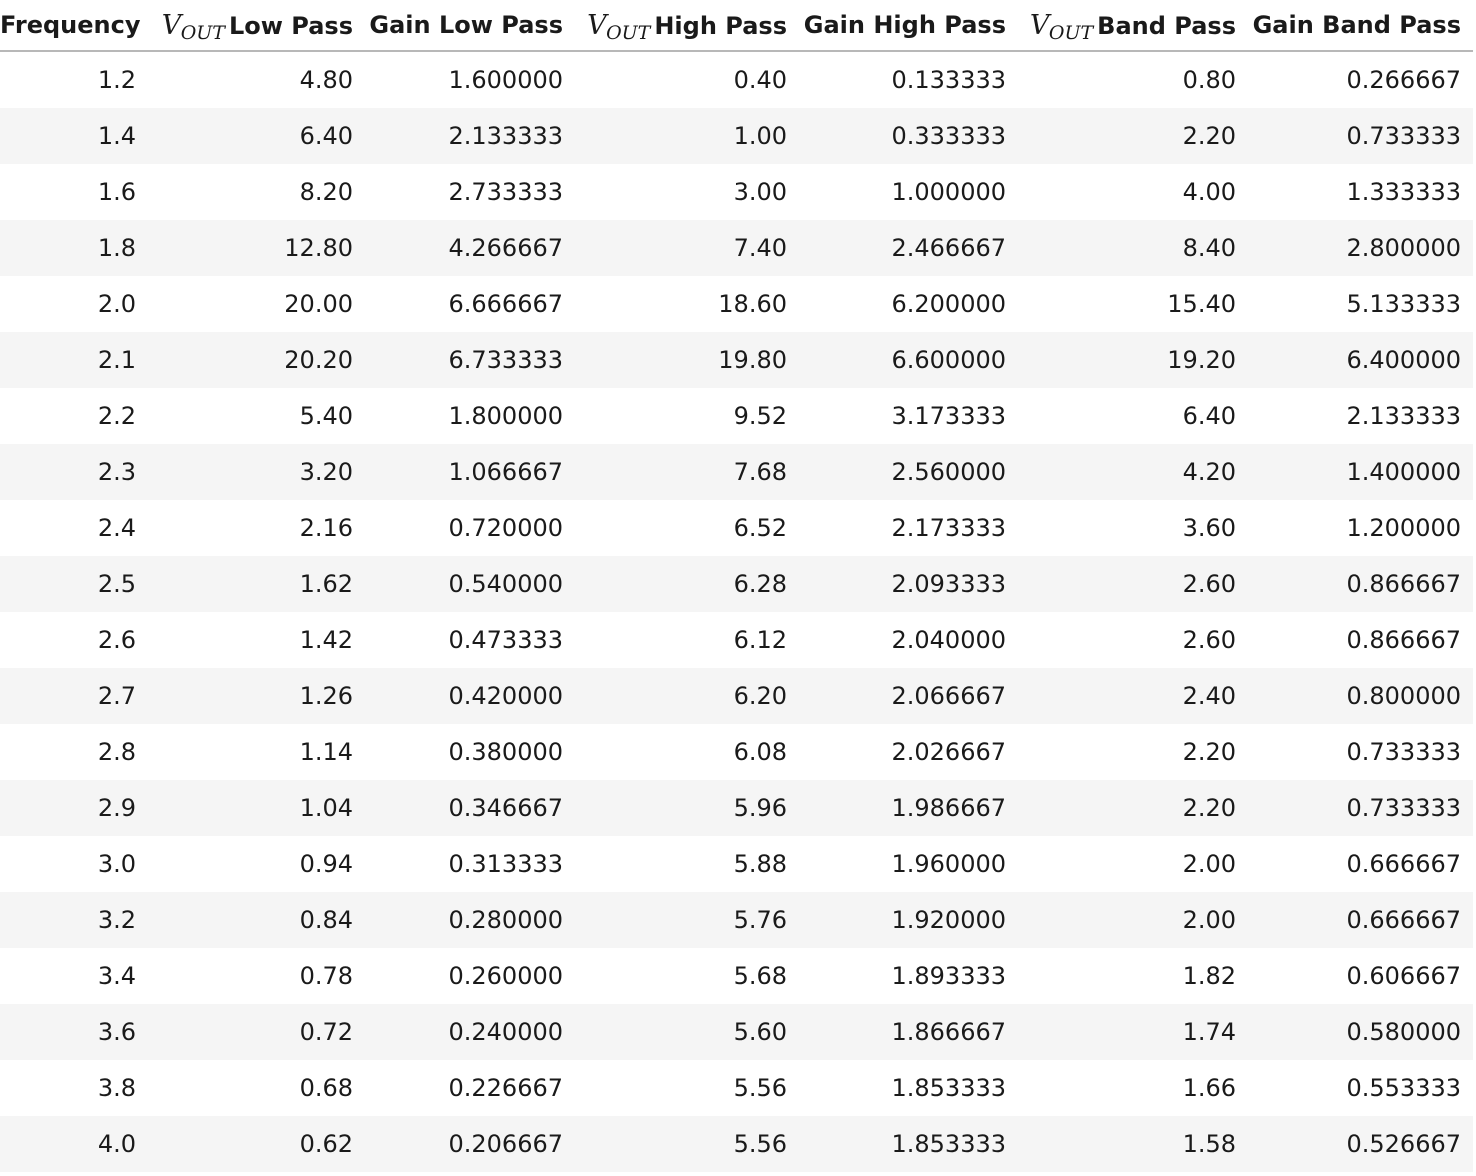 The height and width of the screenshot is (1176, 1476). What do you see at coordinates (318, 304) in the screenshot?
I see `cell-vout-low-pass: 20.00` at bounding box center [318, 304].